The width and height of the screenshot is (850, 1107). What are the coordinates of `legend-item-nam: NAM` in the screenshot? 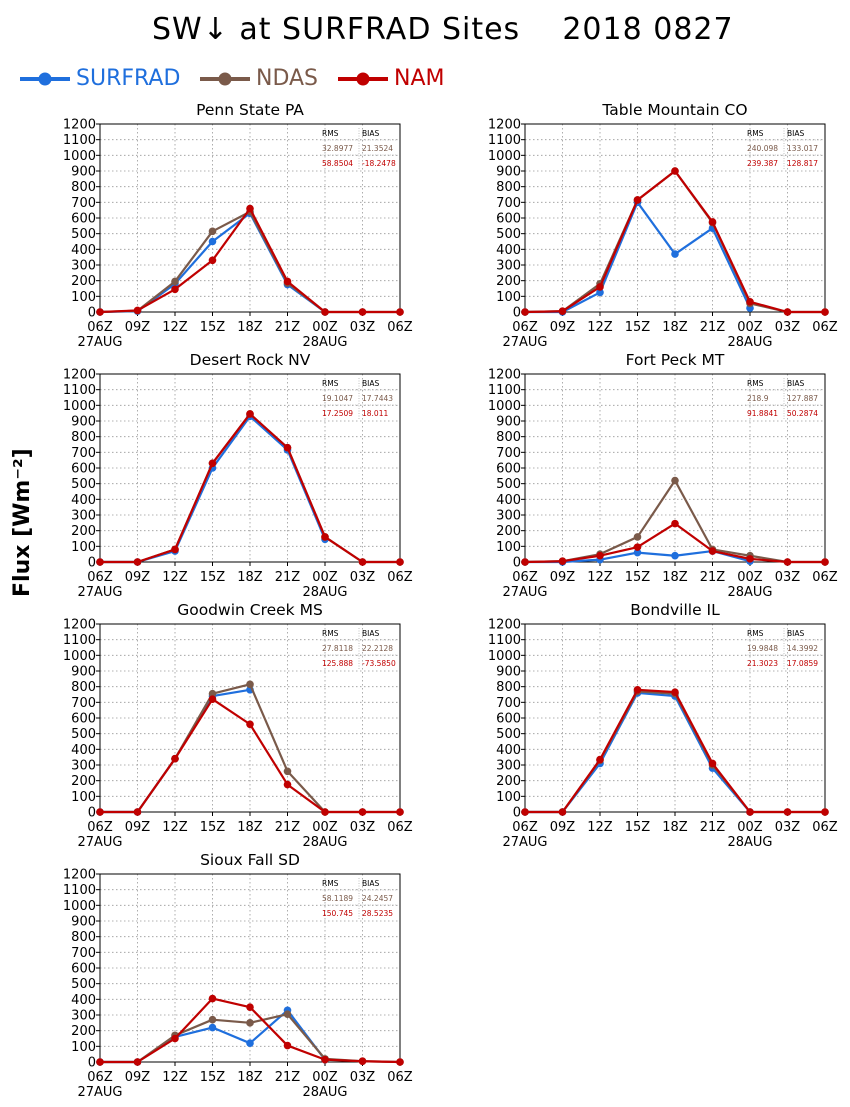 It's located at (390, 80).